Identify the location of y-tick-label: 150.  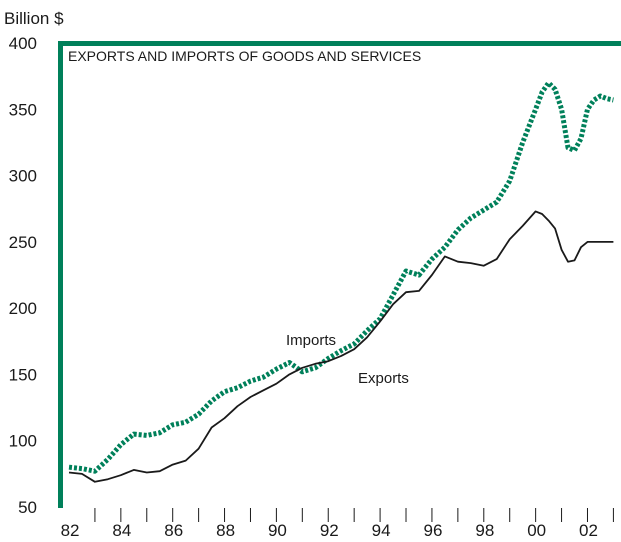
(23, 374).